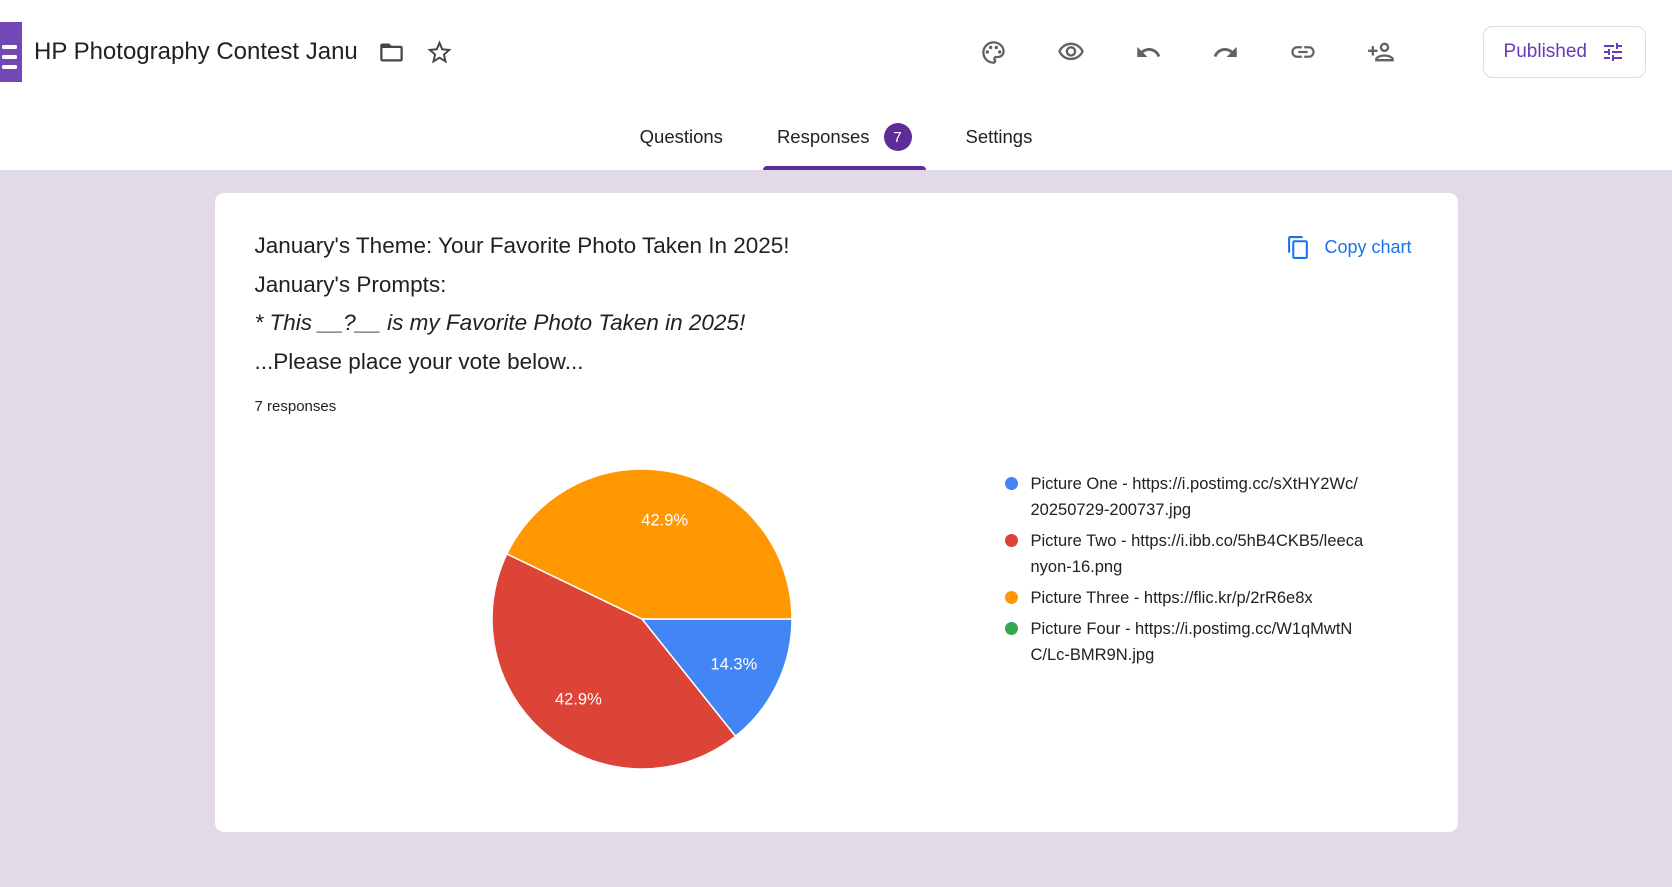  What do you see at coordinates (733, 664) in the screenshot?
I see `pie-slice-label: 14.3%` at bounding box center [733, 664].